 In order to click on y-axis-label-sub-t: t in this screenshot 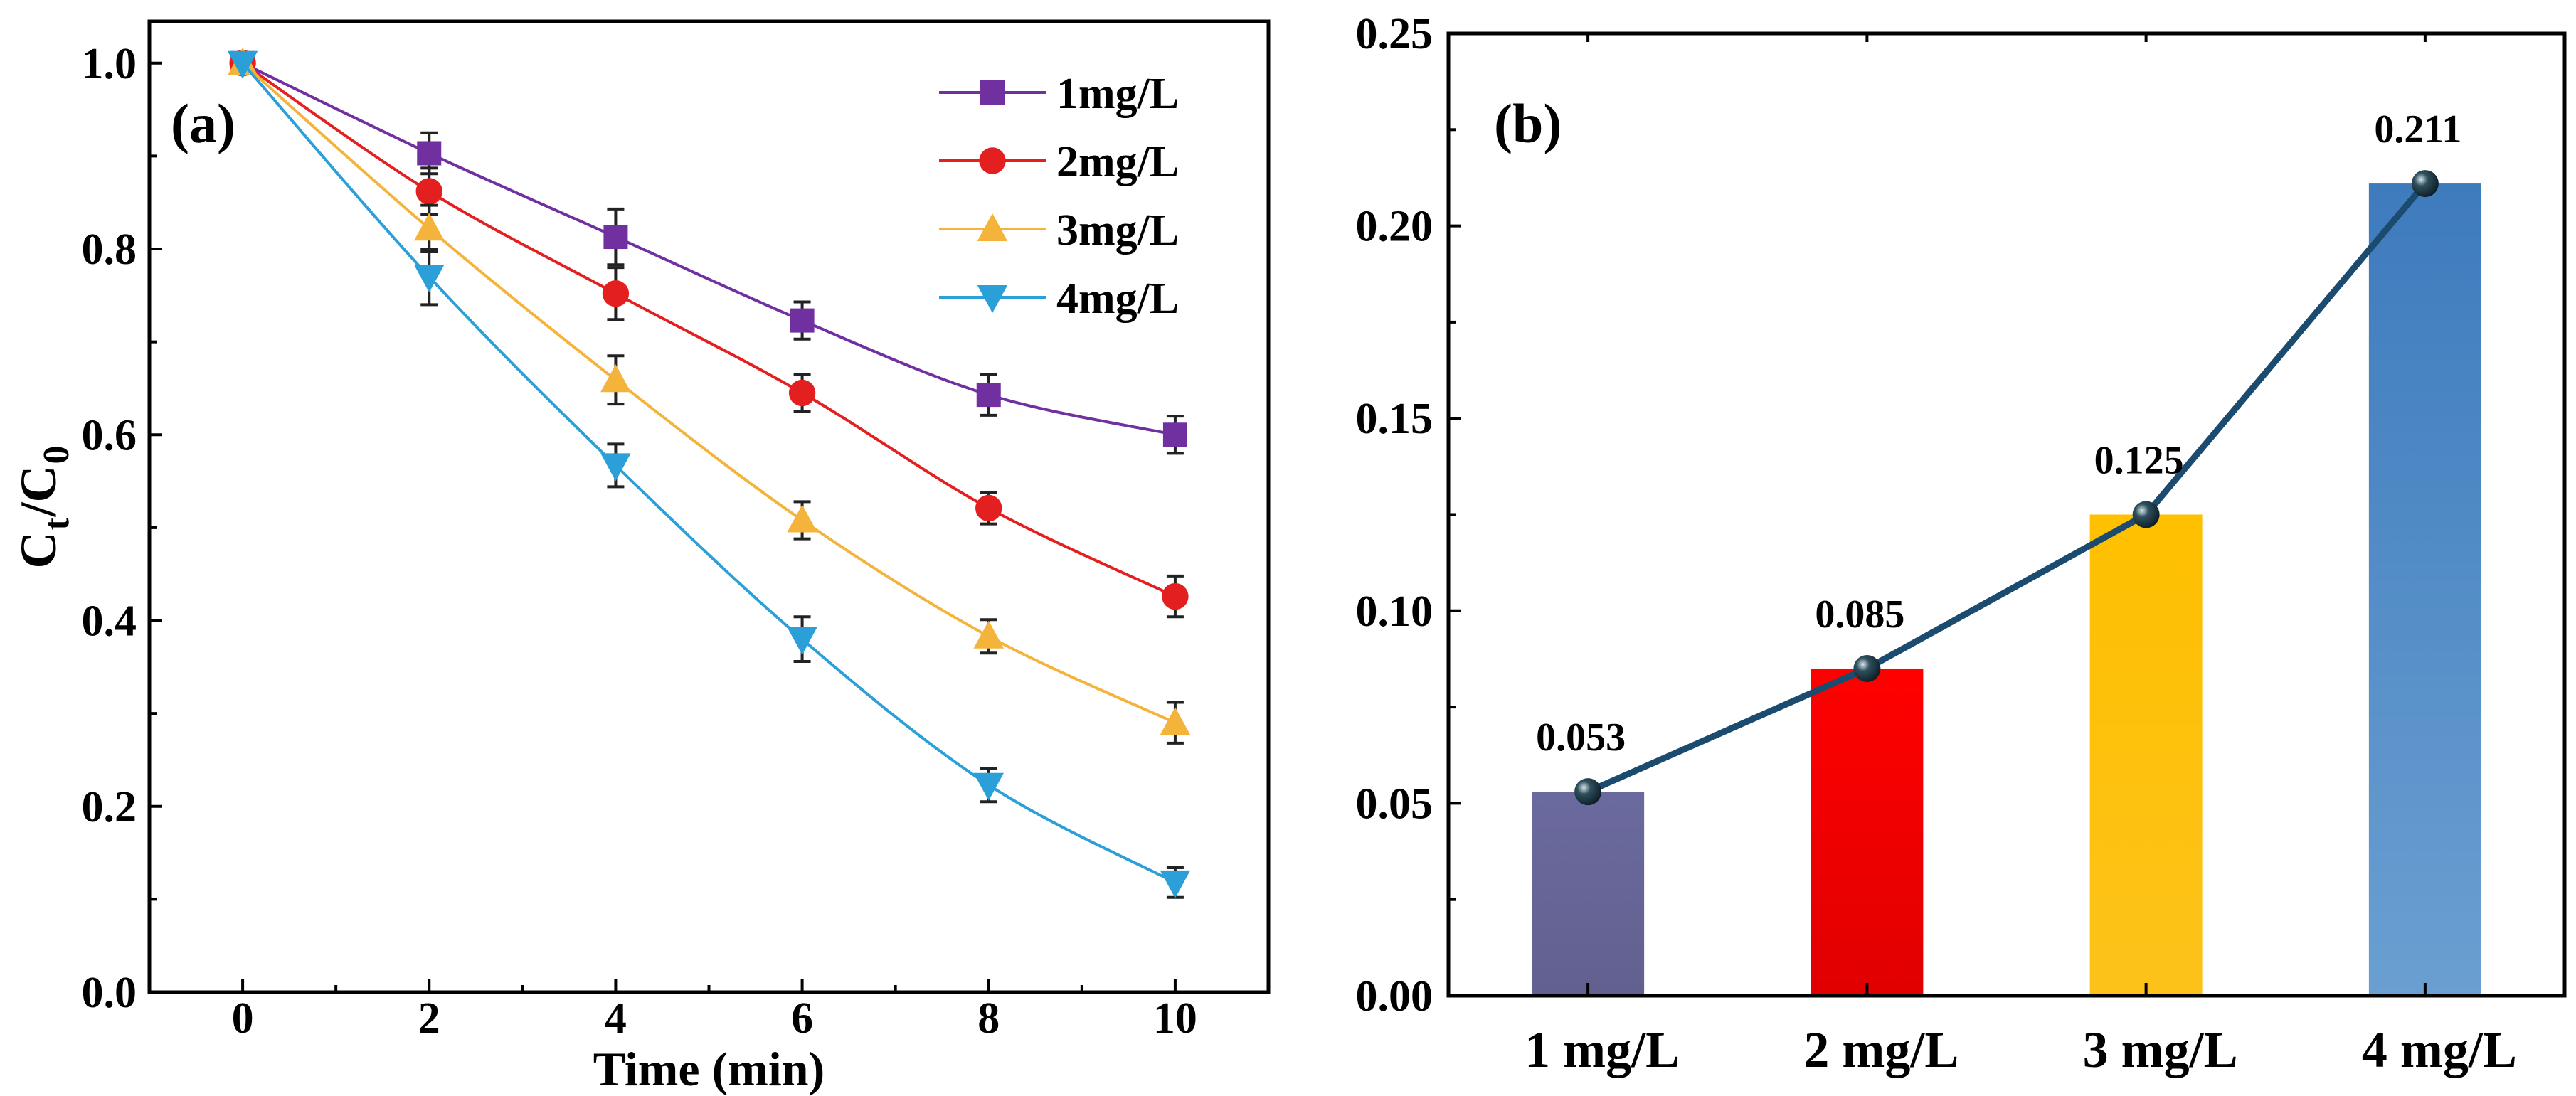, I will do `click(57, 524)`.